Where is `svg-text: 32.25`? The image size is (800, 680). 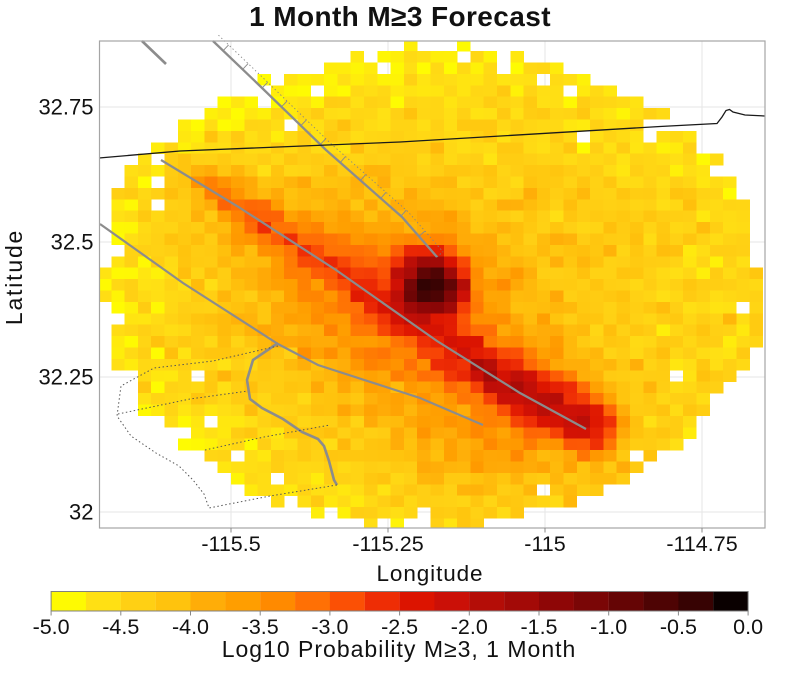
svg-text: 32.25 is located at coordinates (65, 377).